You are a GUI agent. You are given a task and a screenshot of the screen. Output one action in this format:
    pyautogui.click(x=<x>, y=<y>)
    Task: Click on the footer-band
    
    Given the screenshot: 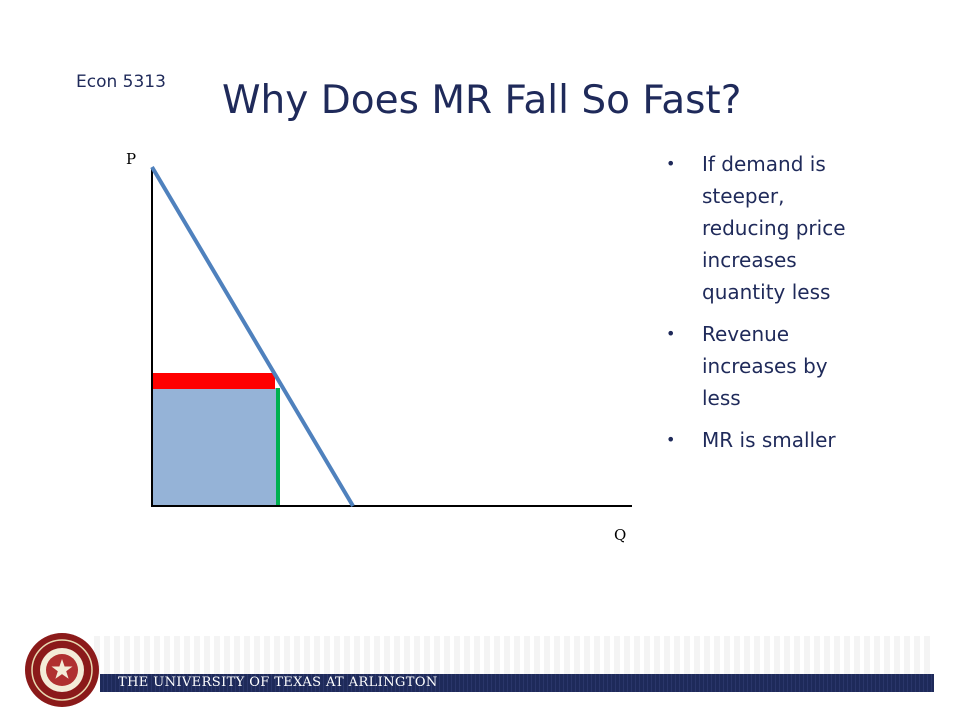 What is the action you would take?
    pyautogui.click(x=514, y=655)
    